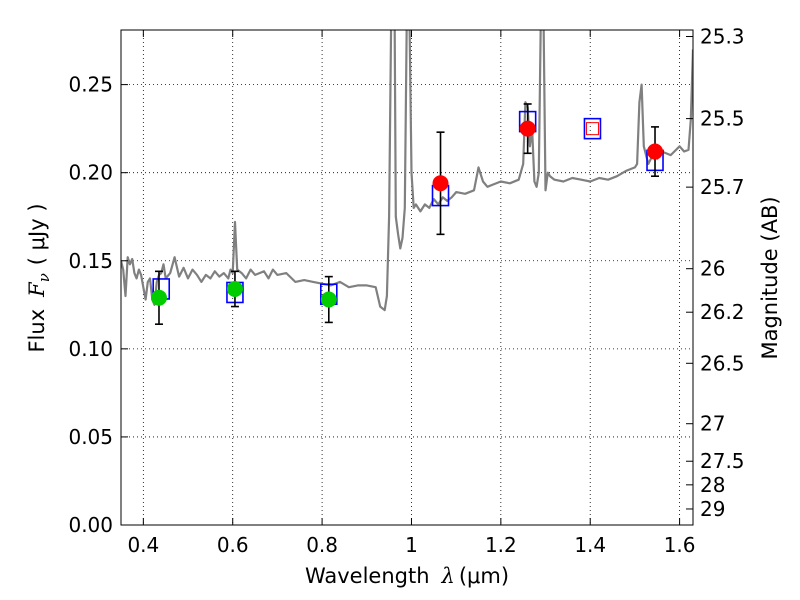 The image size is (800, 600). Describe the element at coordinates (411, 545) in the screenshot. I see `x-tick-label: 1` at that location.